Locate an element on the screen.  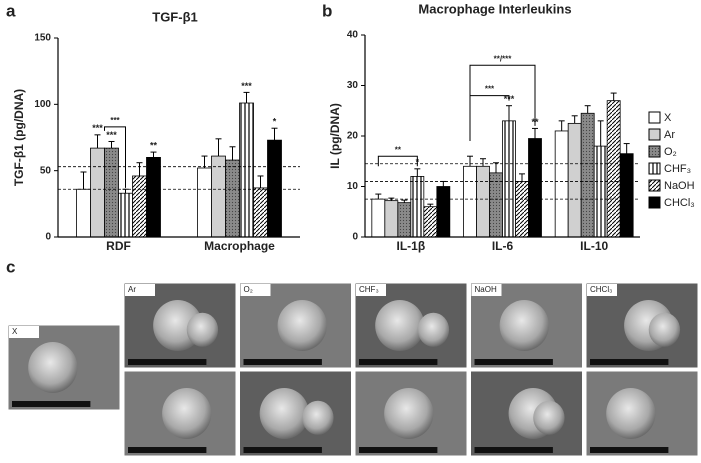
y-tick-label: 30 is located at coordinates (353, 85).